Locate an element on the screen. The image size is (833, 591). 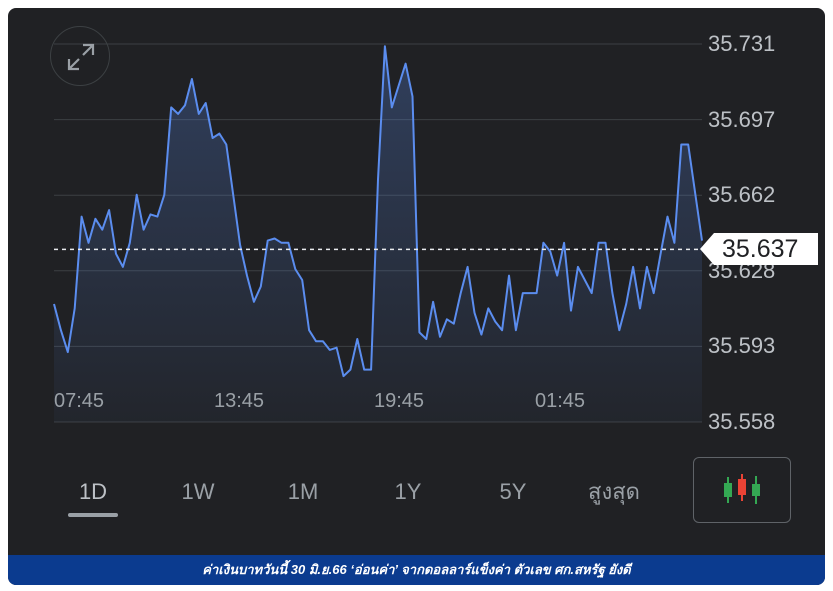
current-price-value: 35.637 is located at coordinates (760, 249).